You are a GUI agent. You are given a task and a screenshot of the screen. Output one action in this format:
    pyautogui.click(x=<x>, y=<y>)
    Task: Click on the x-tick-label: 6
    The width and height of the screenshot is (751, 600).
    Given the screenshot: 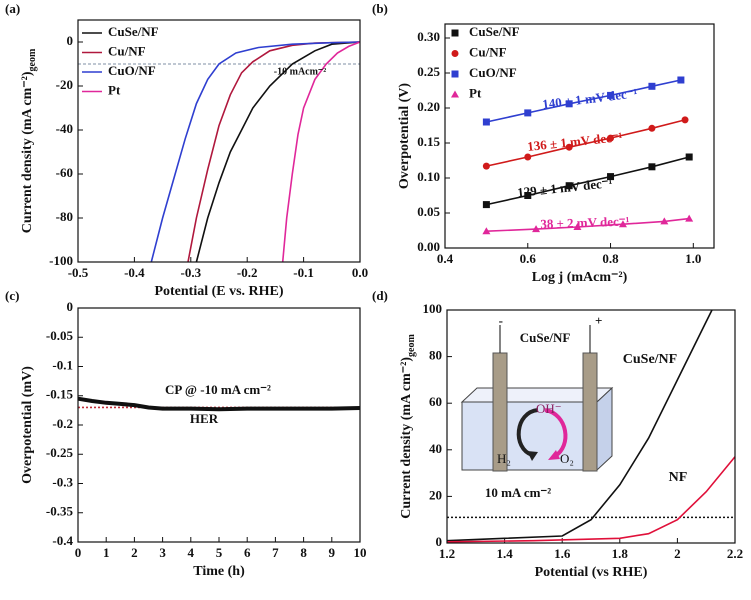 What is the action you would take?
    pyautogui.click(x=247, y=552)
    